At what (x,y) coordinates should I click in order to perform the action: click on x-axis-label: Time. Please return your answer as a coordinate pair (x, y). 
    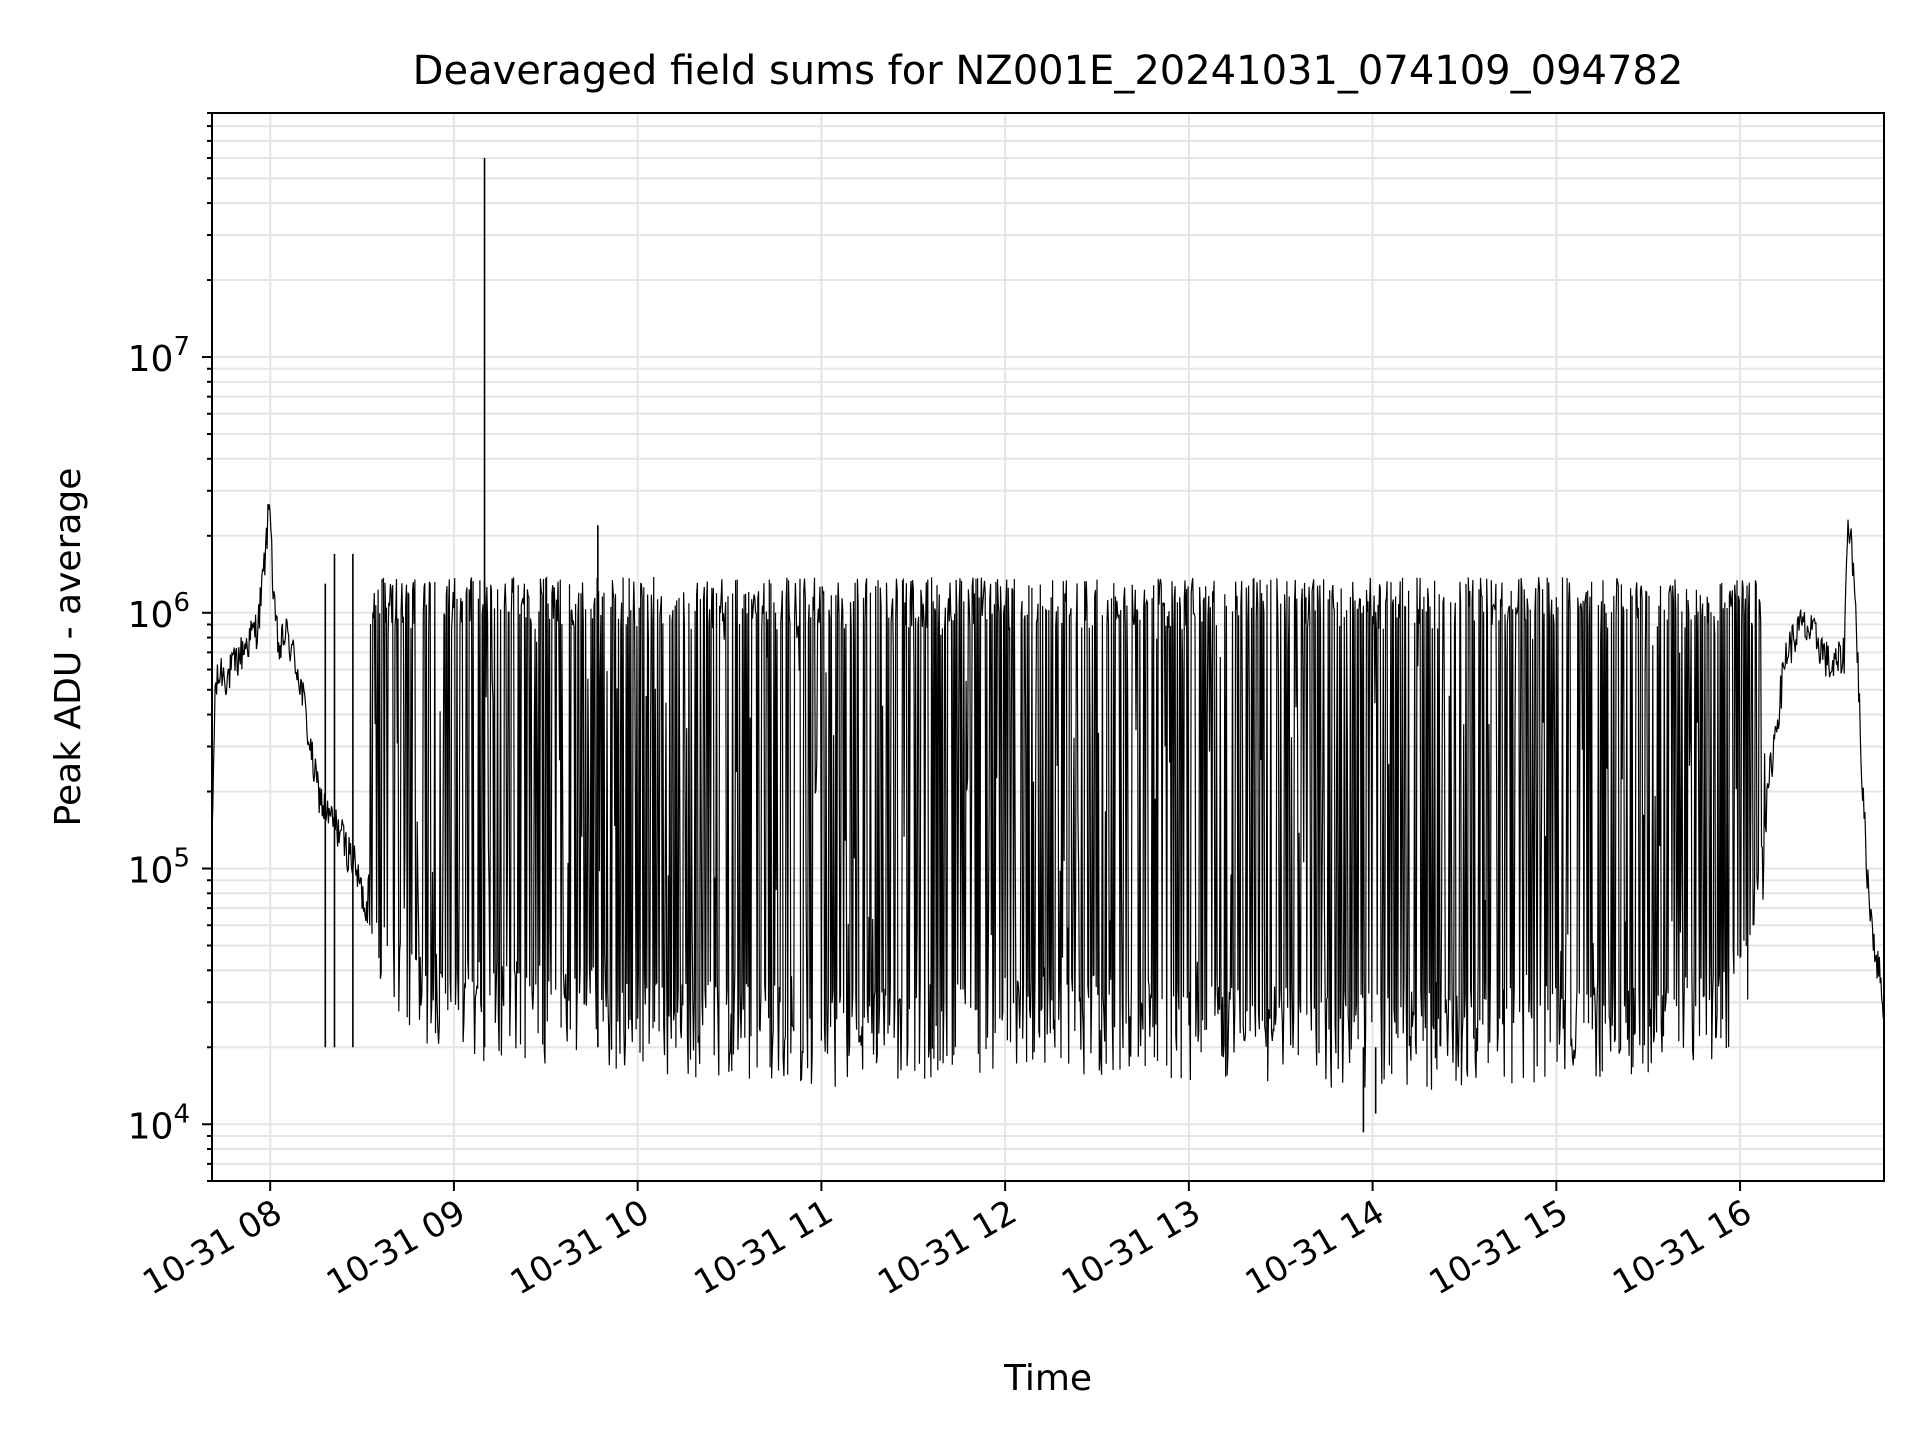
    Looking at the image, I should click on (1047, 1378).